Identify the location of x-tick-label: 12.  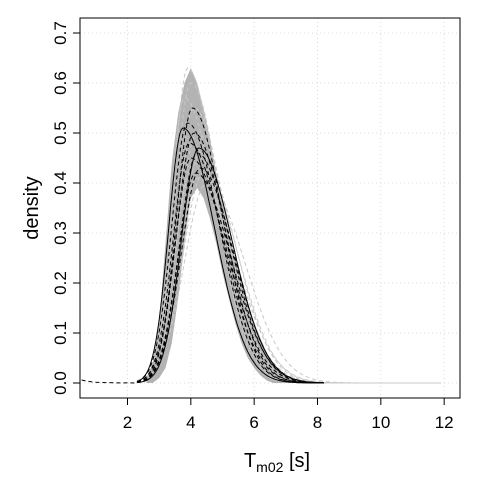
(444, 422).